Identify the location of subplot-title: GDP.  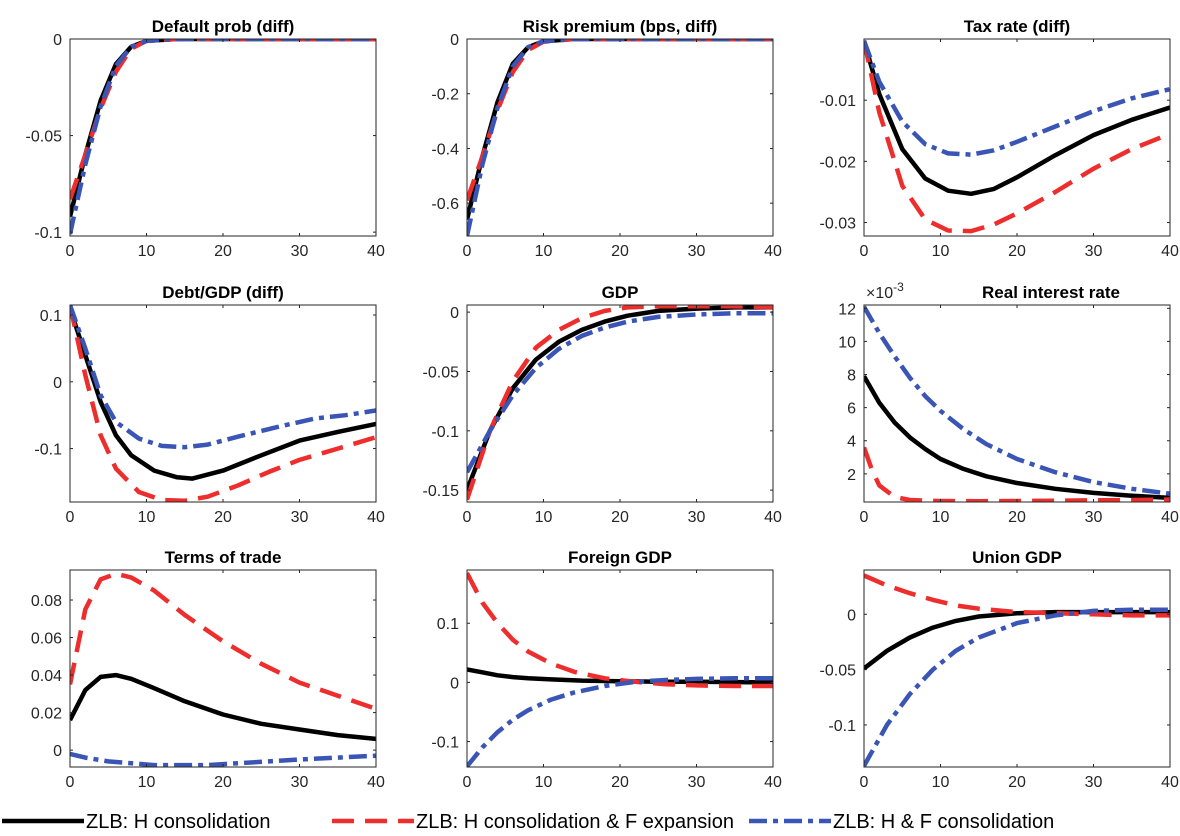
(620, 292).